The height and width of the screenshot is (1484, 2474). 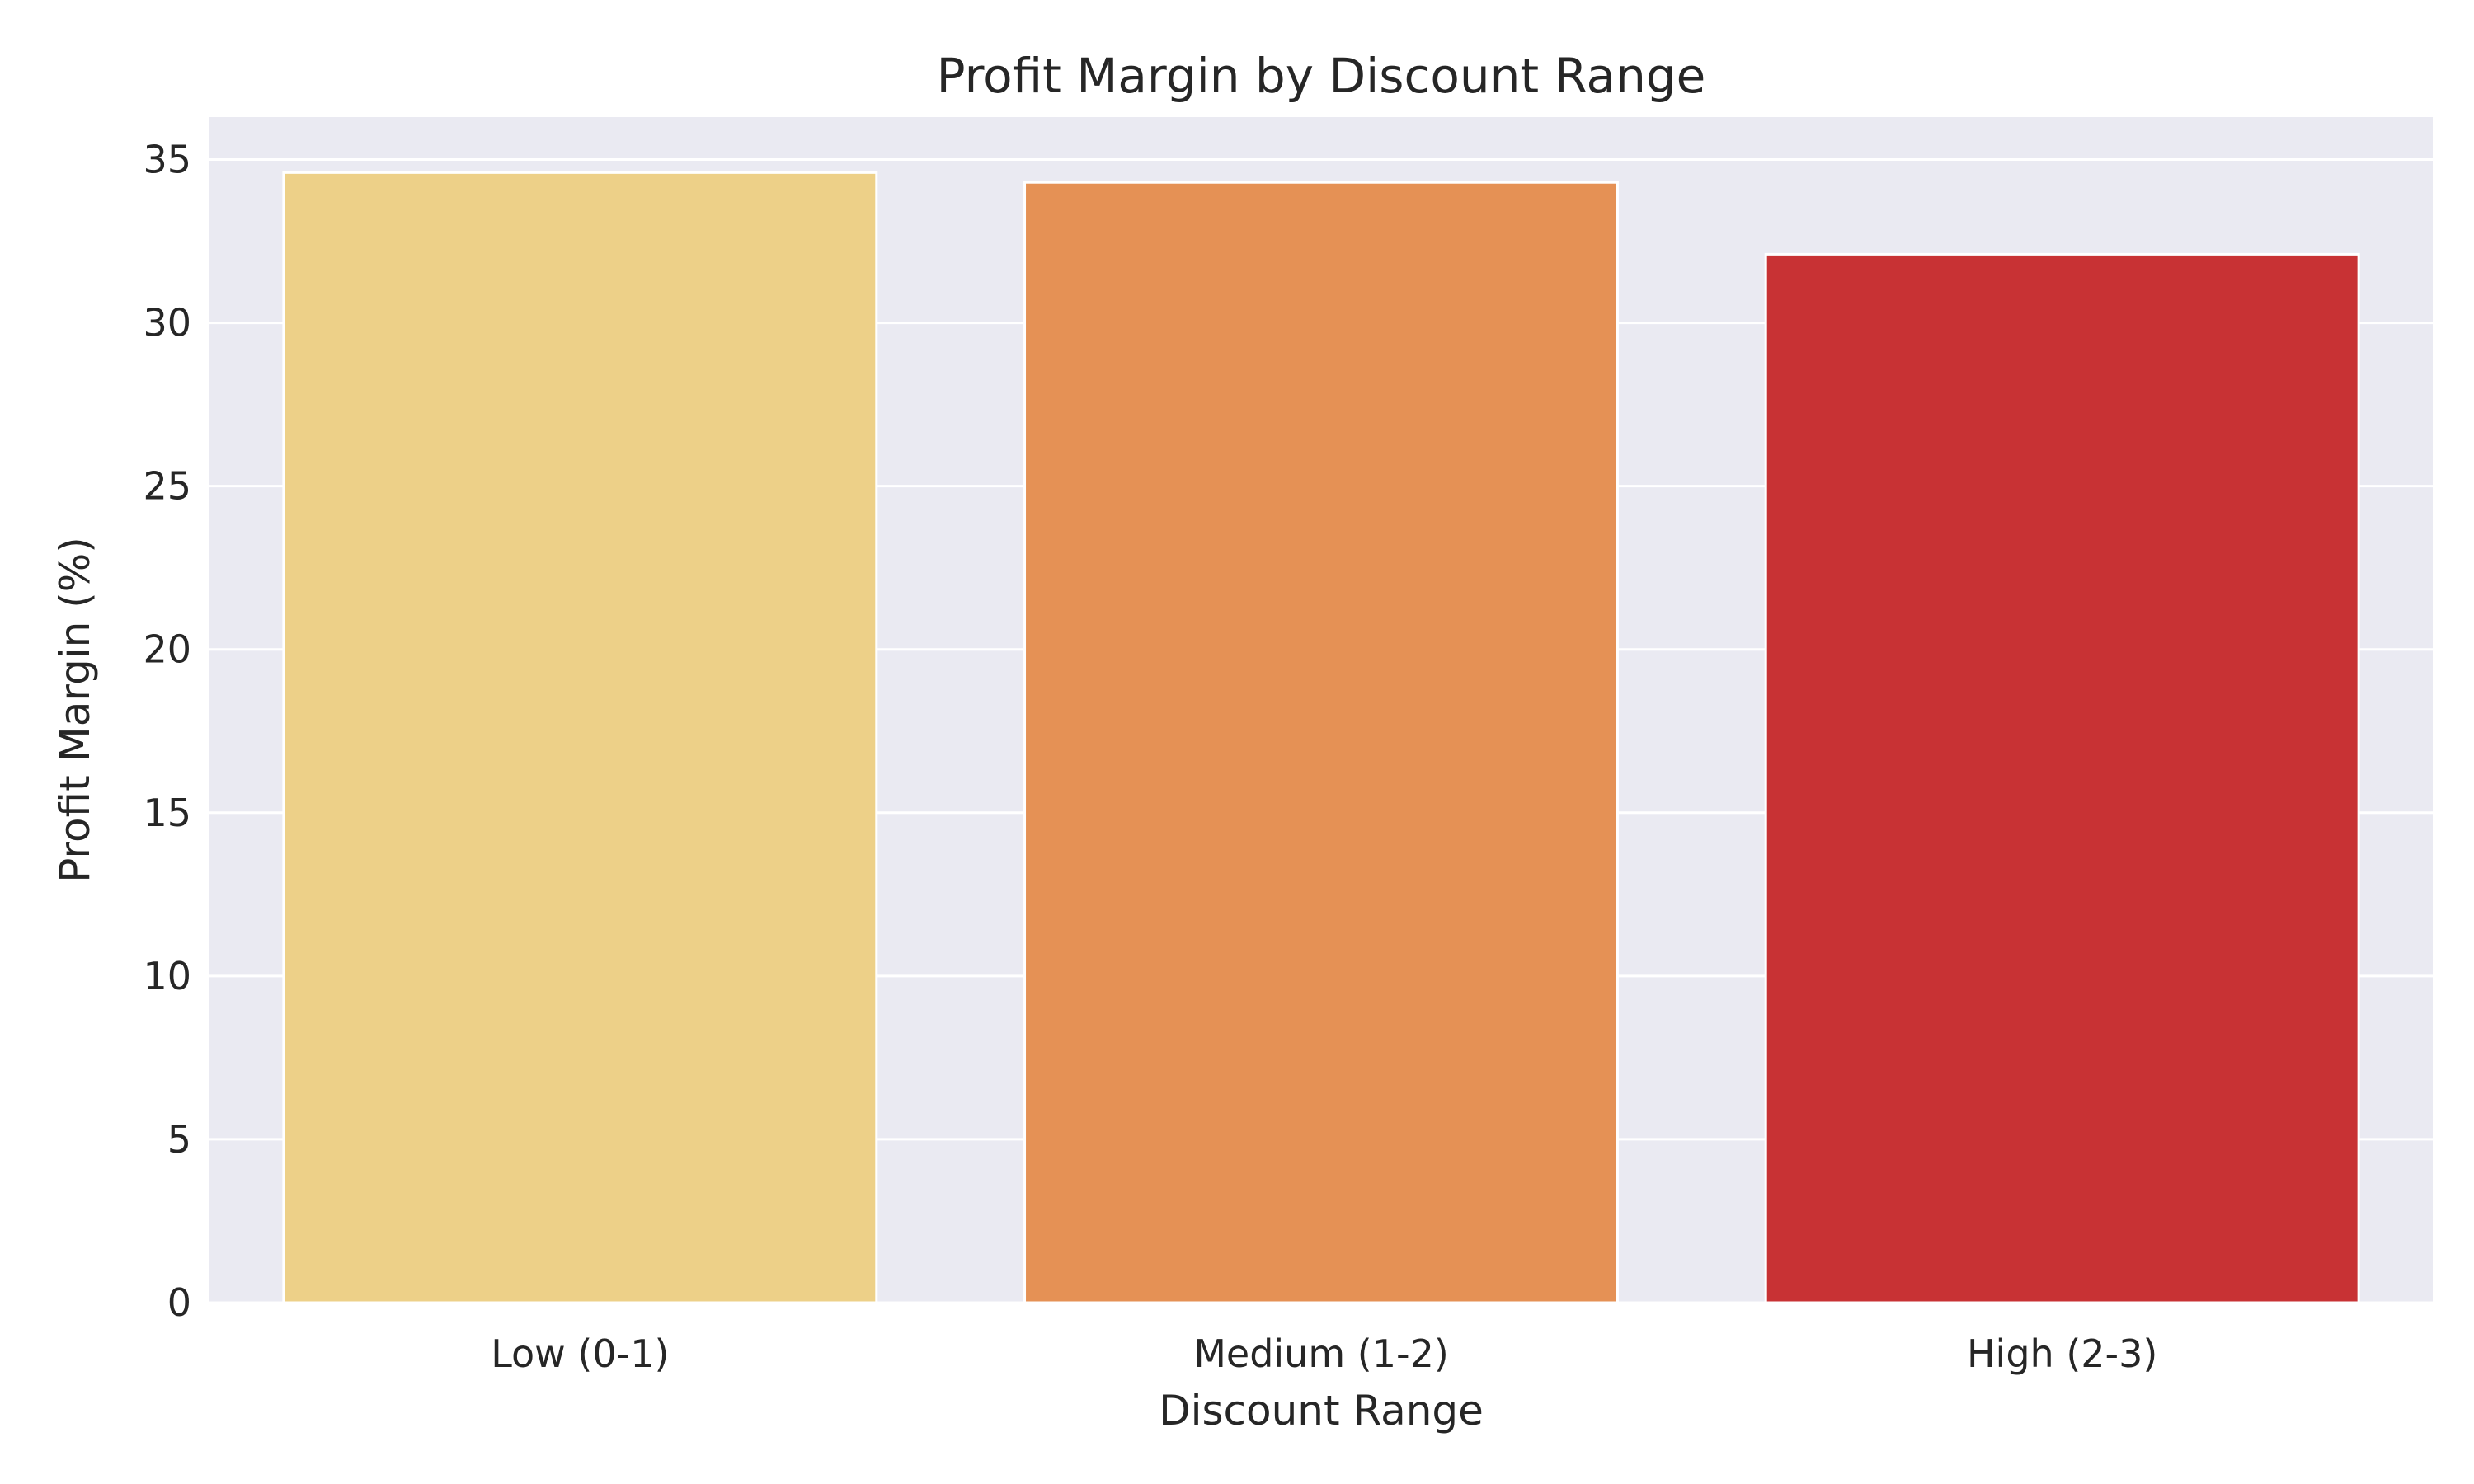 I want to click on x-tick-label: High (2-3), so click(x=2062, y=1353).